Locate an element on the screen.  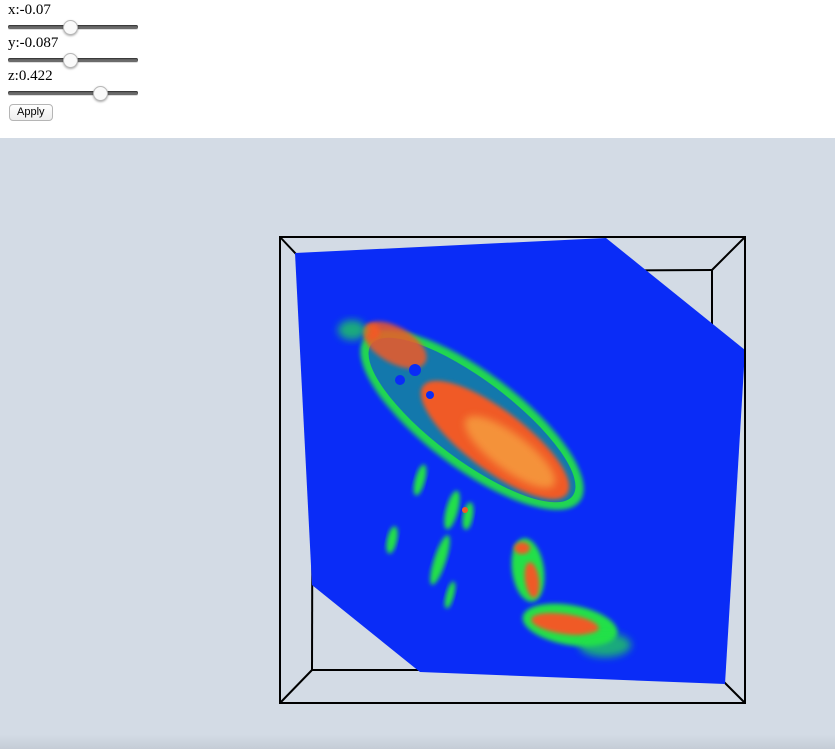
z-slider-track is located at coordinates (73, 93).